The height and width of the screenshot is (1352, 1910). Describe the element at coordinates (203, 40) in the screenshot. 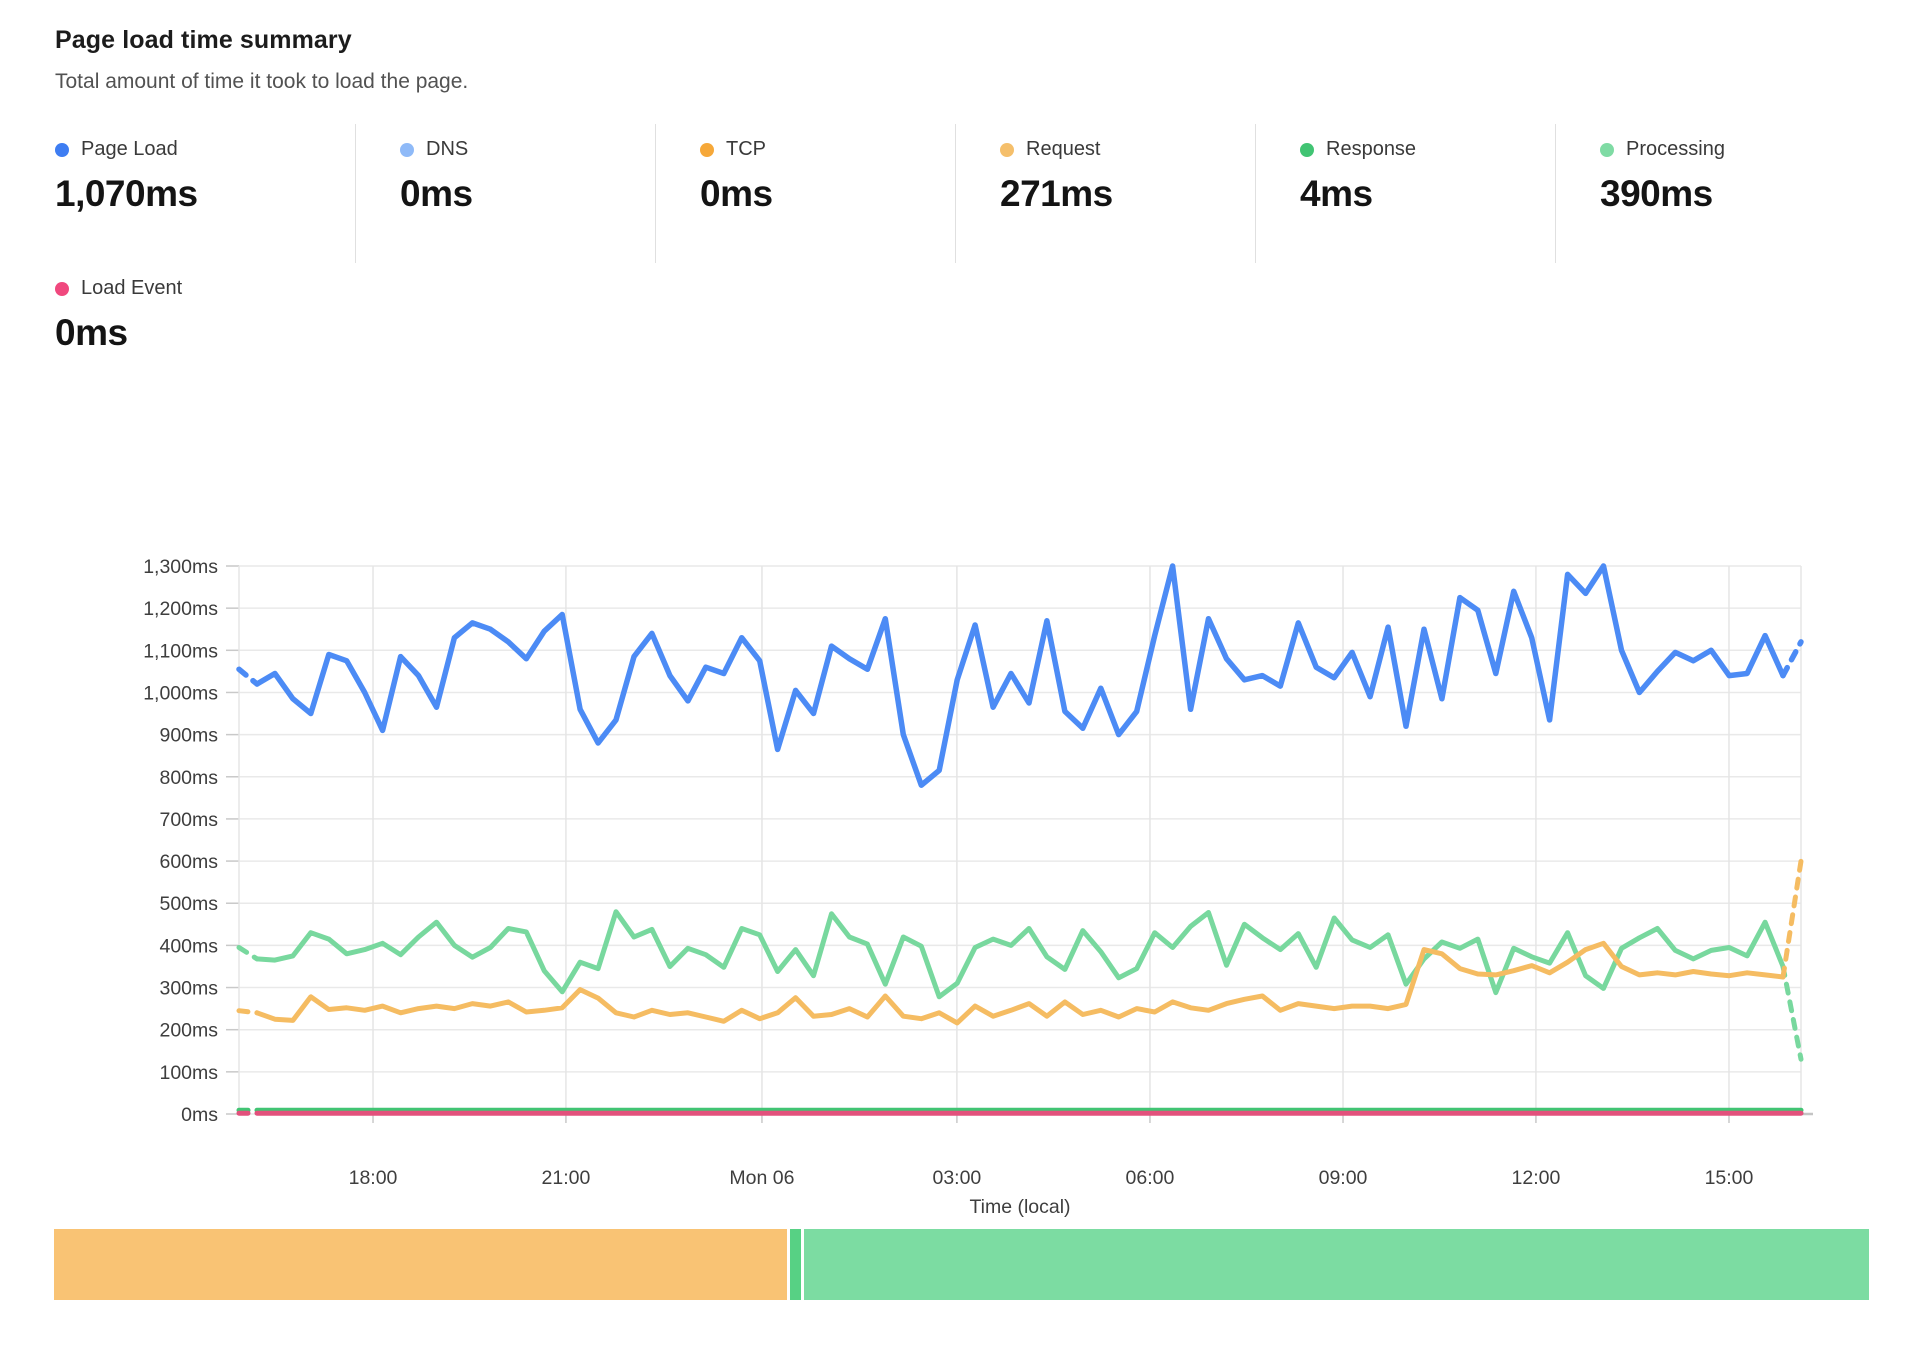

I see `page-title: Page load time summary` at that location.